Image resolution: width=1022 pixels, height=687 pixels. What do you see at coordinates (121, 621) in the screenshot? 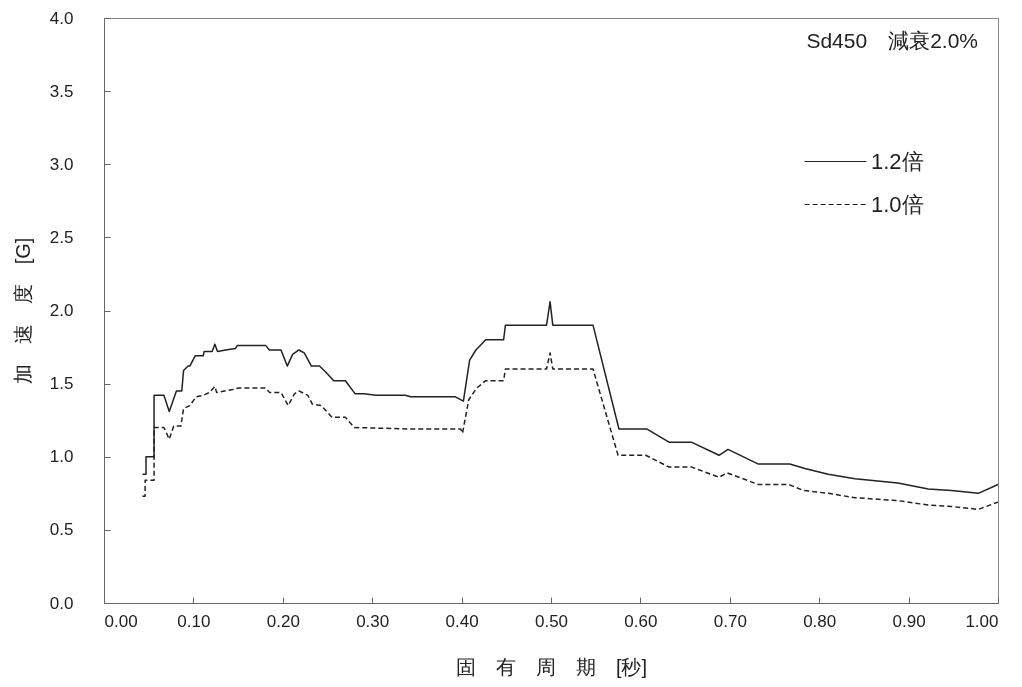
I see `x-tick-label: 0.00` at bounding box center [121, 621].